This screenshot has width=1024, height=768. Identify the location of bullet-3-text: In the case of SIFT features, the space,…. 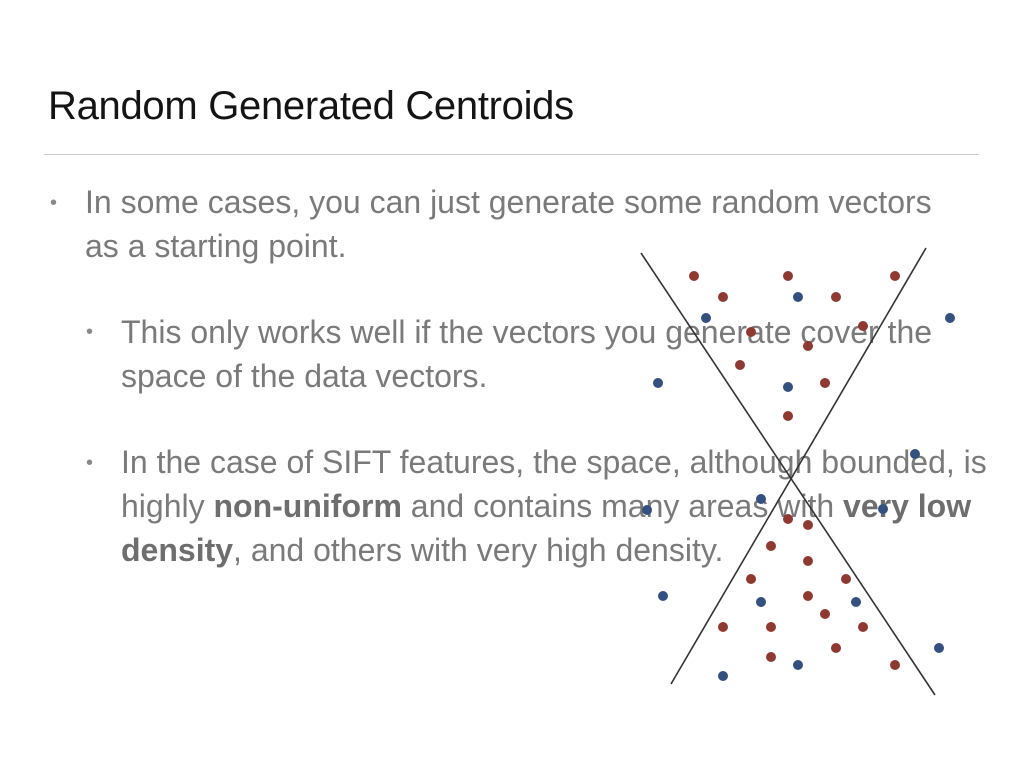
(556, 506).